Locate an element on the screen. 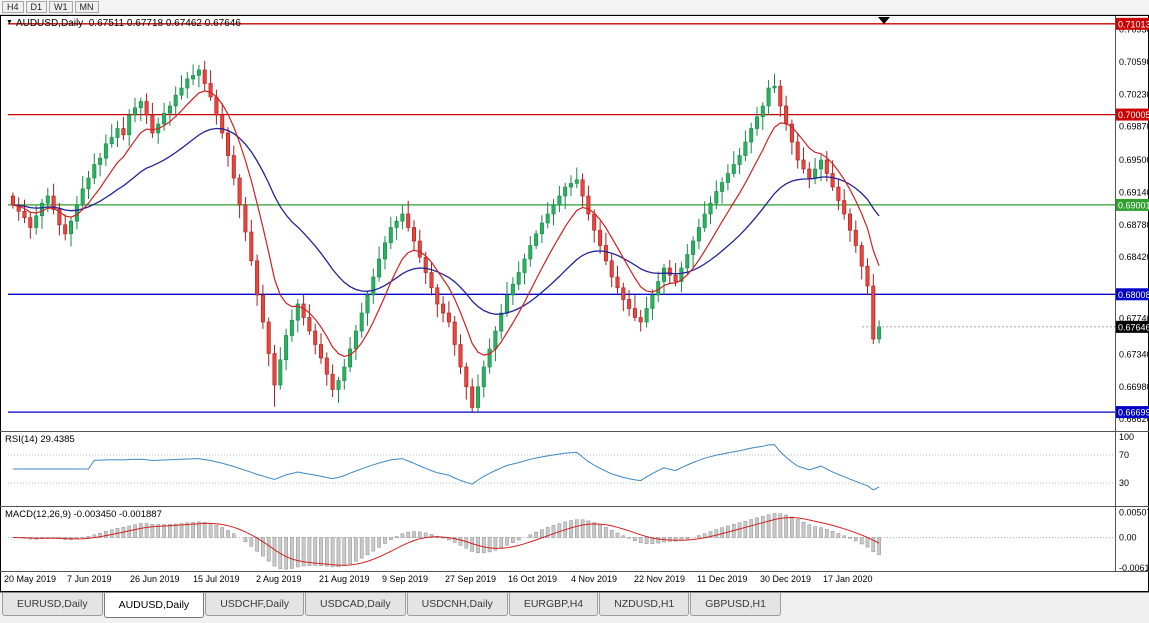  timeframe-mn-button: MN is located at coordinates (86, 7).